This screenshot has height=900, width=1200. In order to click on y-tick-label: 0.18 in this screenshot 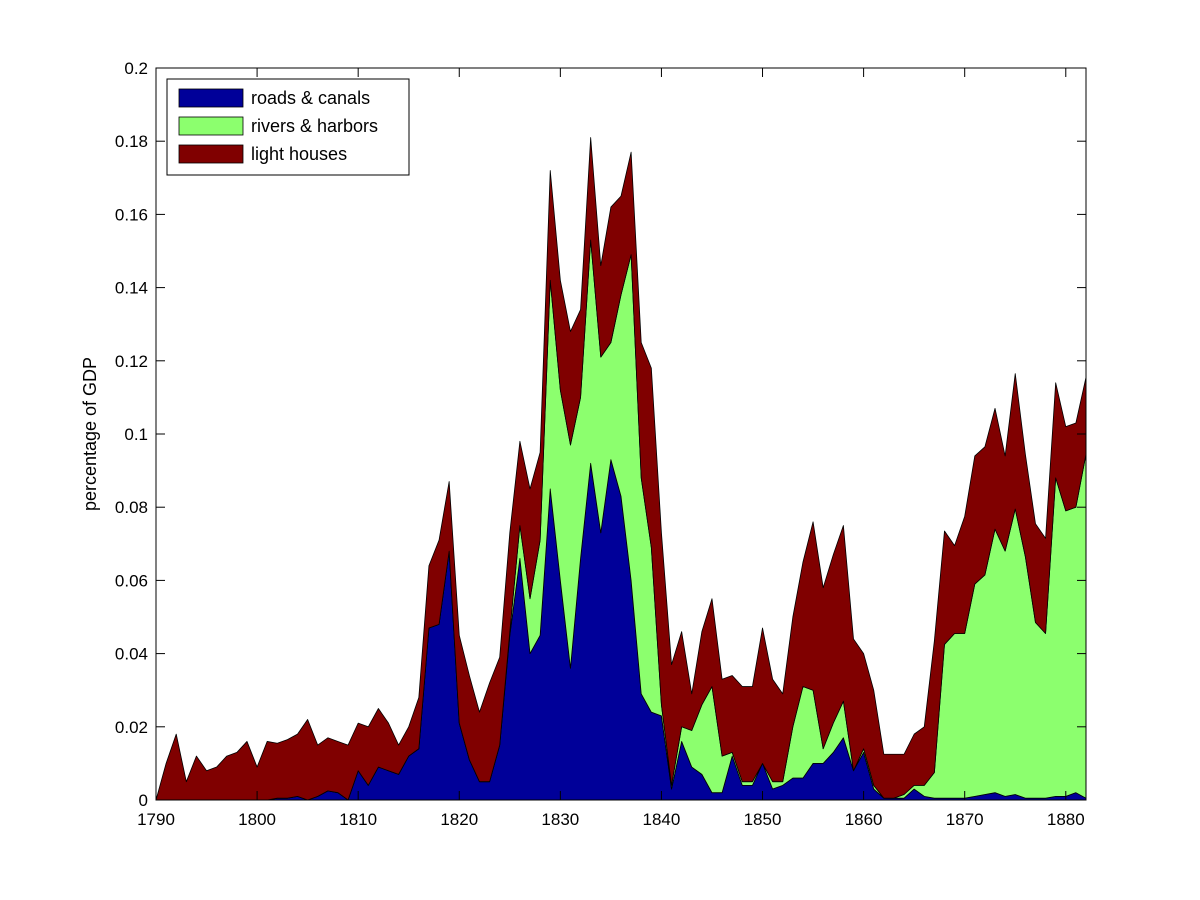, I will do `click(131, 141)`.